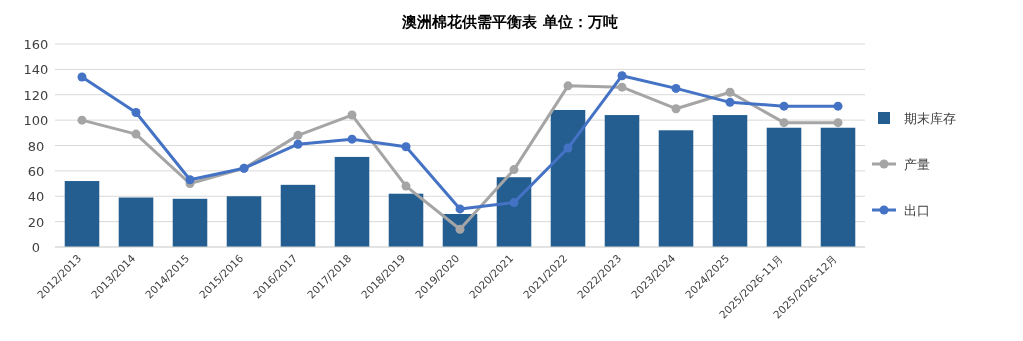  Describe the element at coordinates (36, 171) in the screenshot. I see `y-tick-label: 60` at that location.